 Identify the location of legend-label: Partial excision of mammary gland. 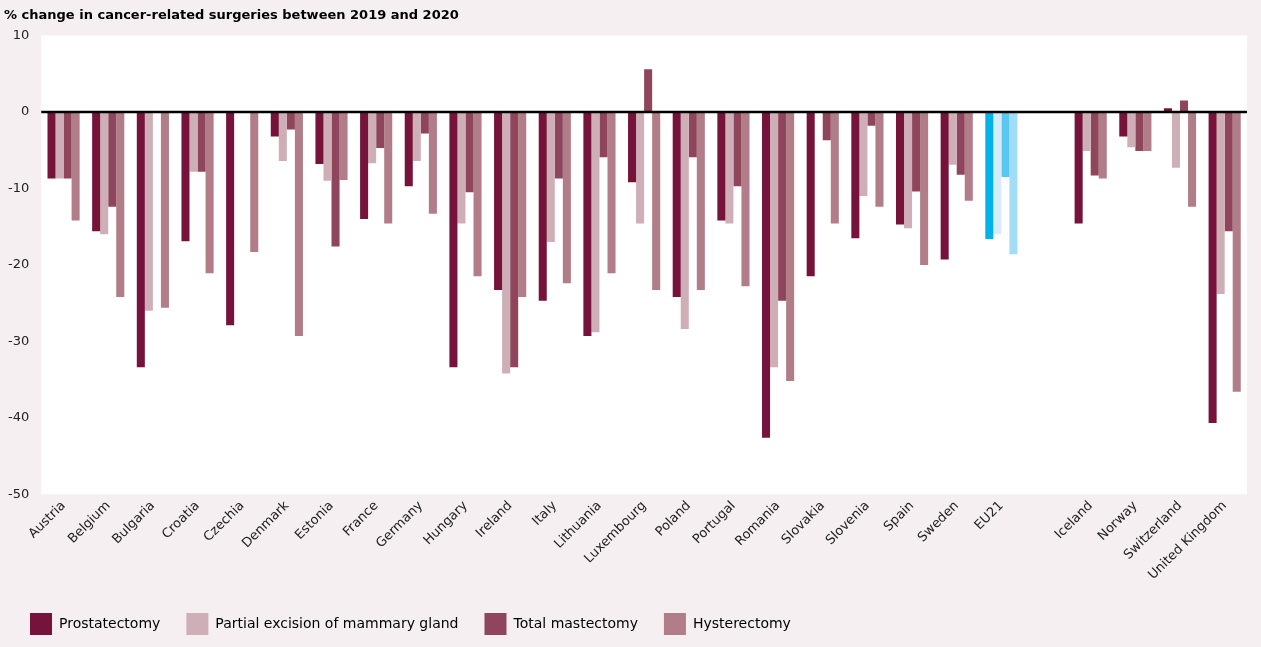
(337, 622).